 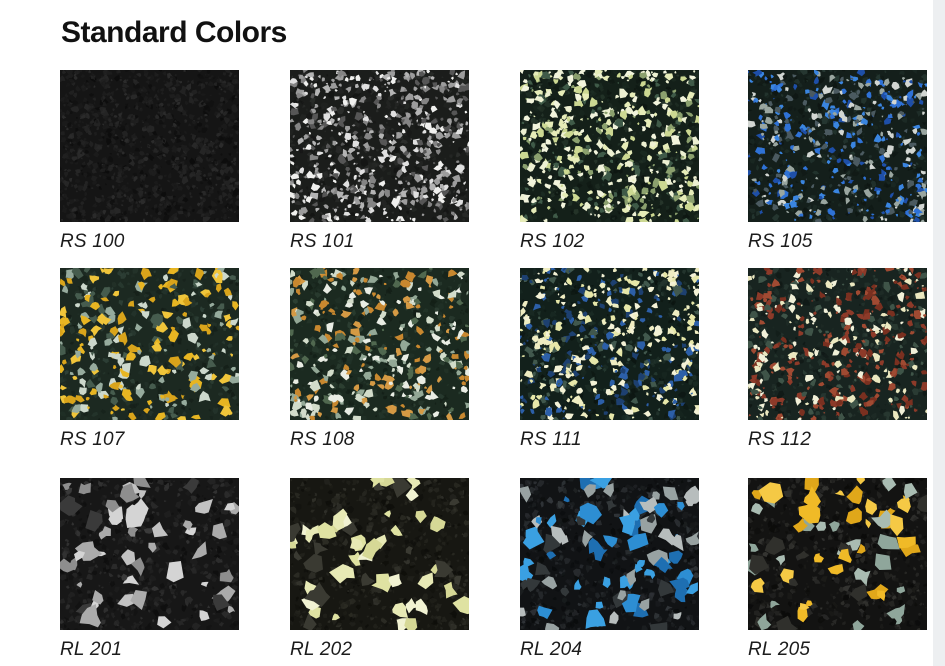 I want to click on swatch-cell-rs100: RS 100, so click(x=149, y=161).